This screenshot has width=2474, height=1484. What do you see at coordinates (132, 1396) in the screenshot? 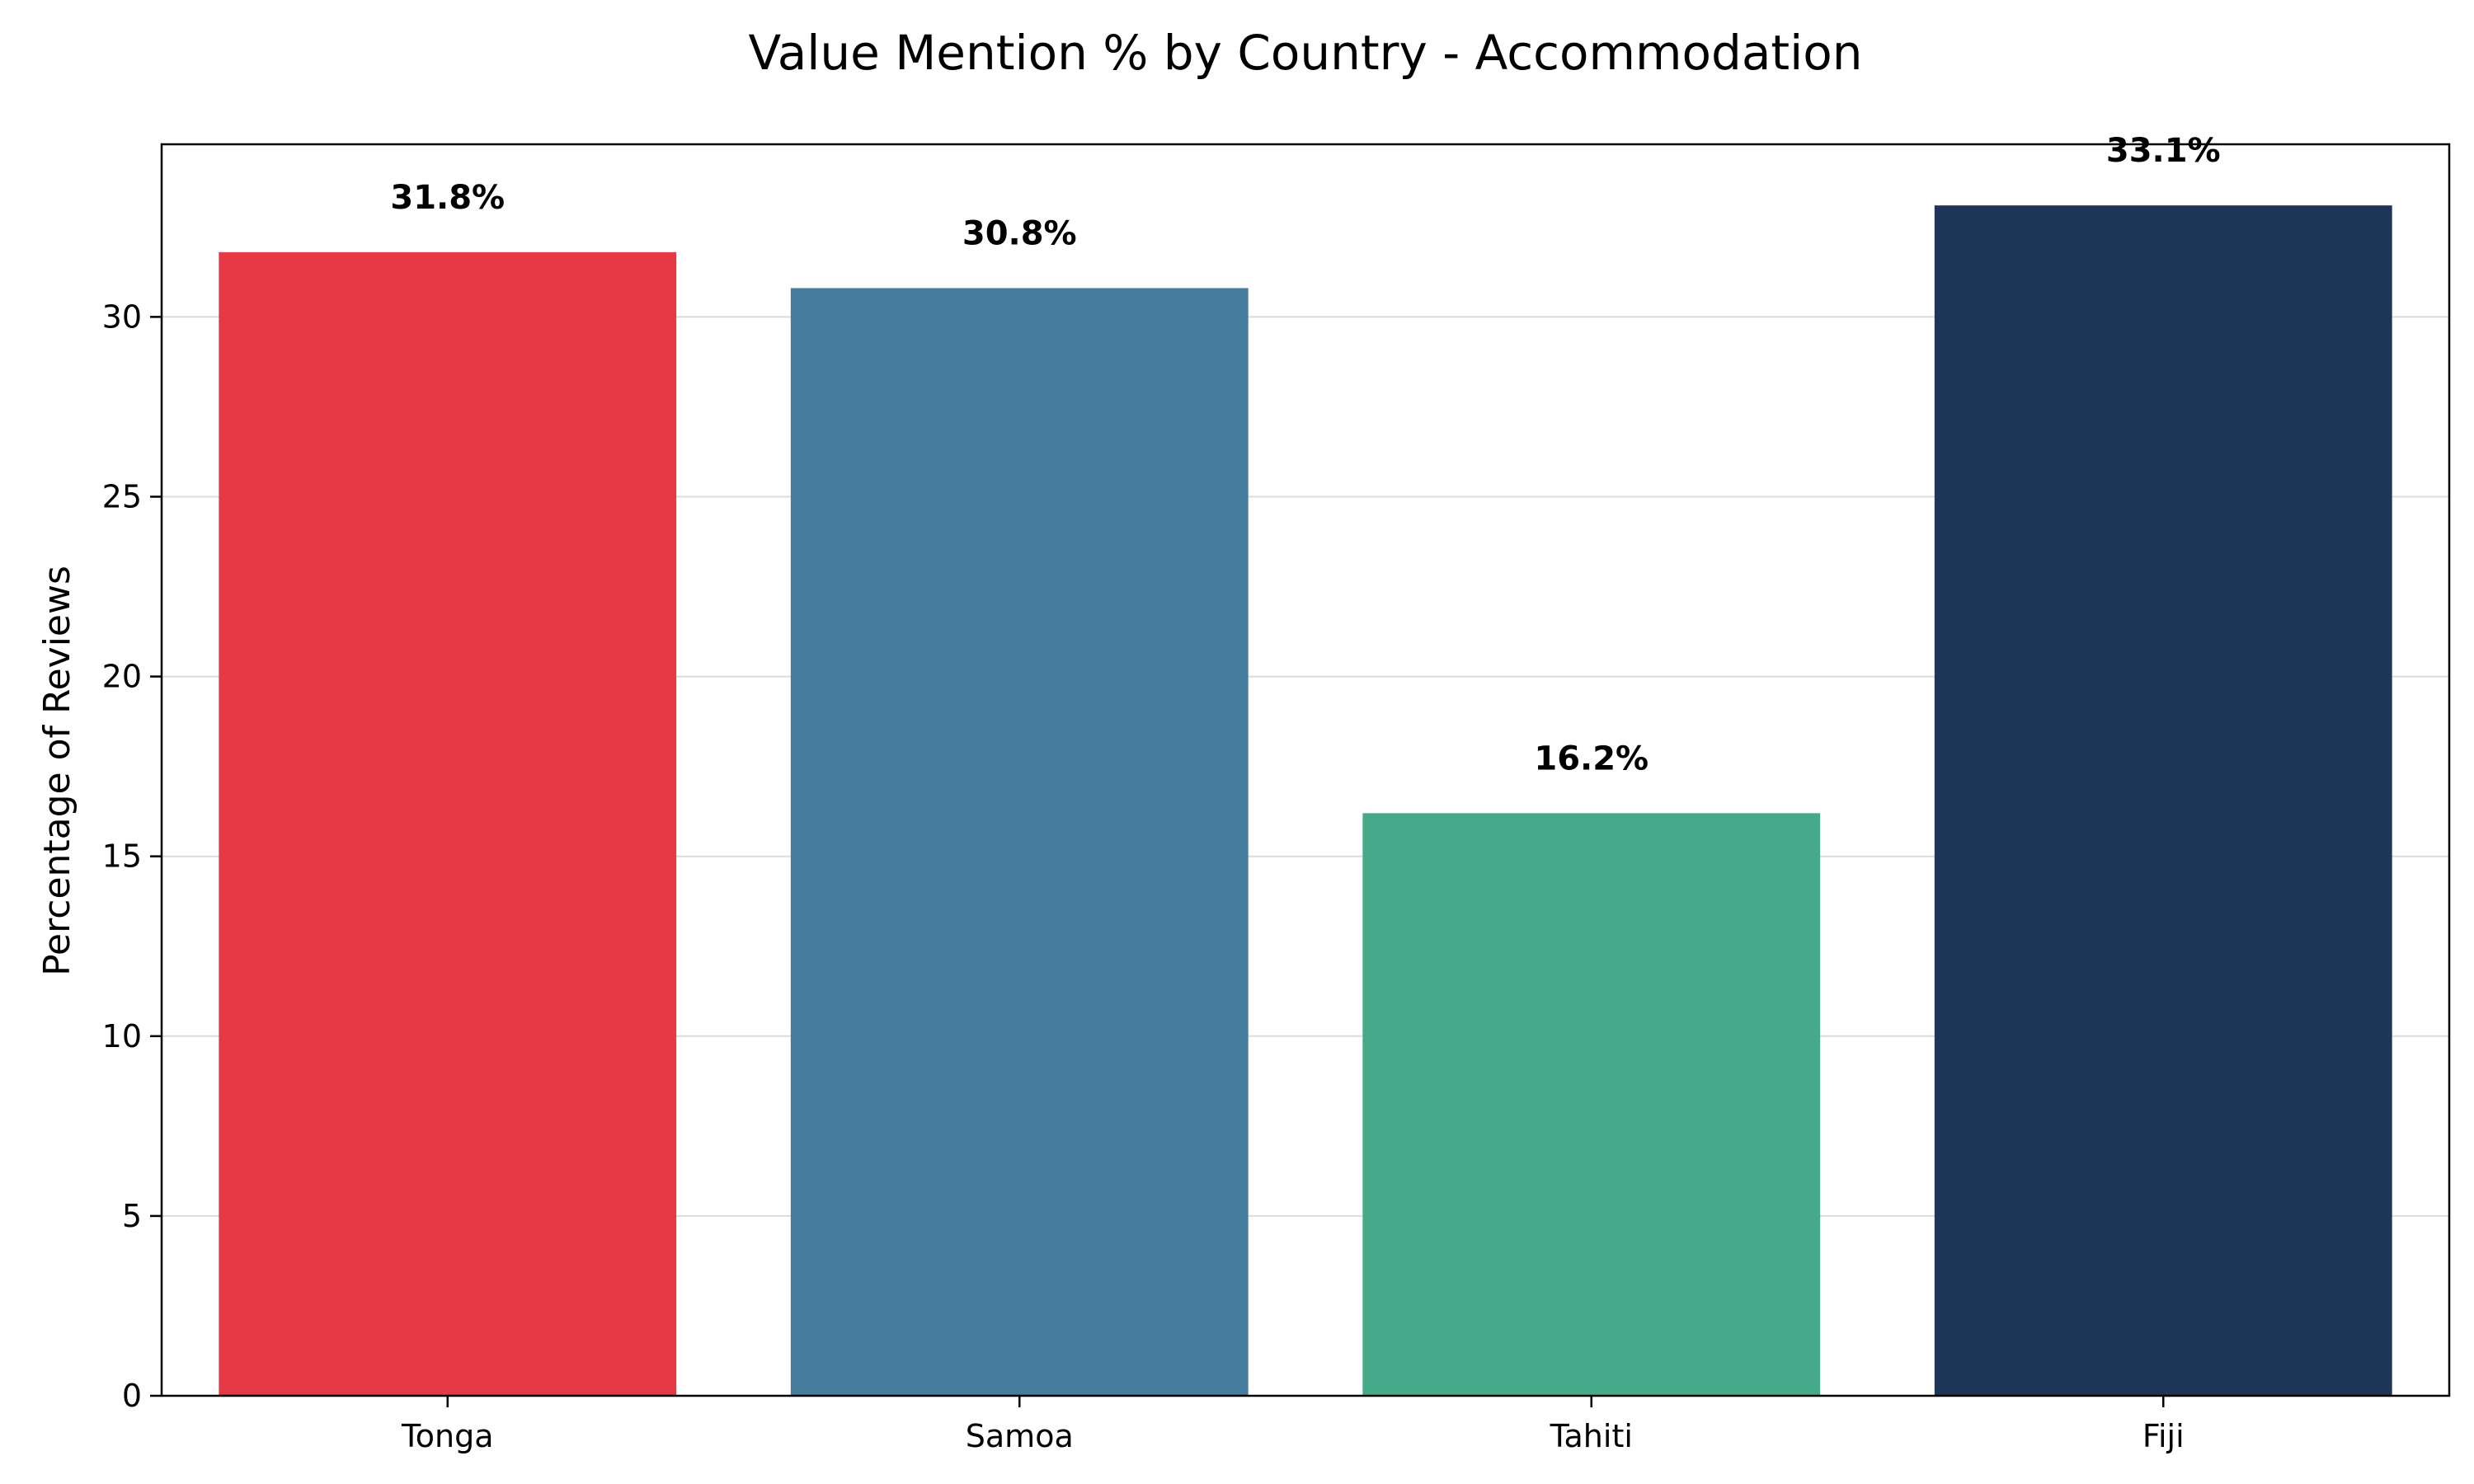
I see `y-tick-label: 0` at bounding box center [132, 1396].